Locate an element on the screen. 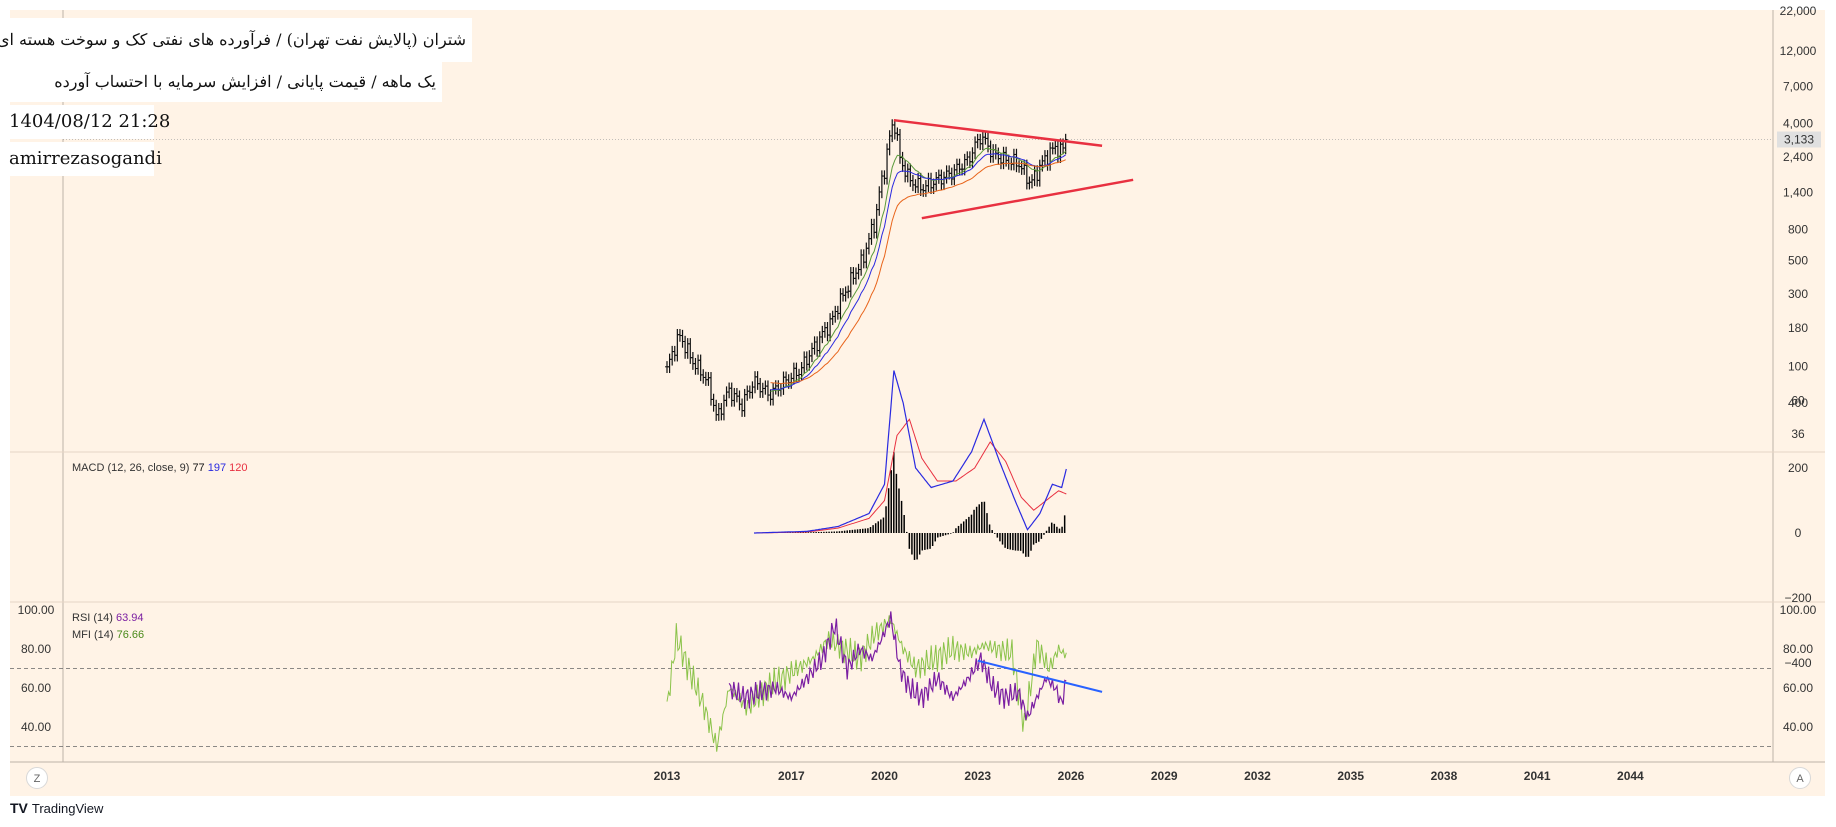 The height and width of the screenshot is (827, 1836). macd-legend-part: 77 is located at coordinates (199, 468).